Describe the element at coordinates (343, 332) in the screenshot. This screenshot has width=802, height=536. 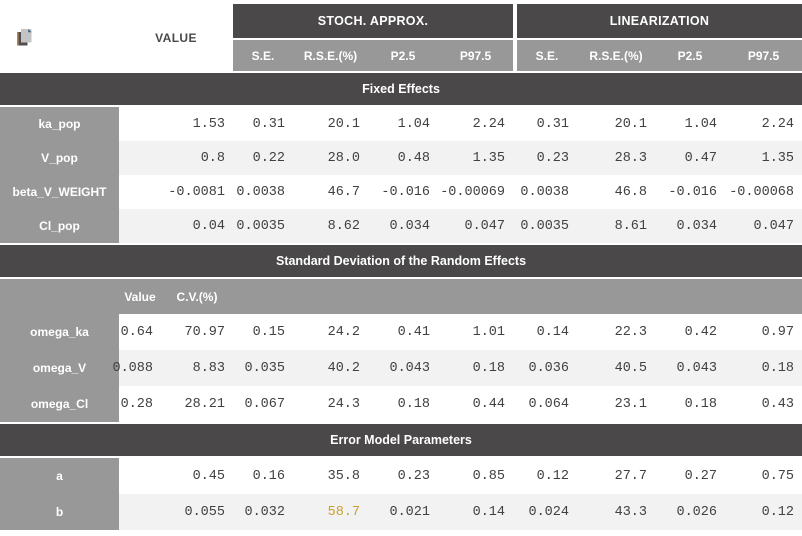
I see `cell-sa-1: 24.2` at that location.